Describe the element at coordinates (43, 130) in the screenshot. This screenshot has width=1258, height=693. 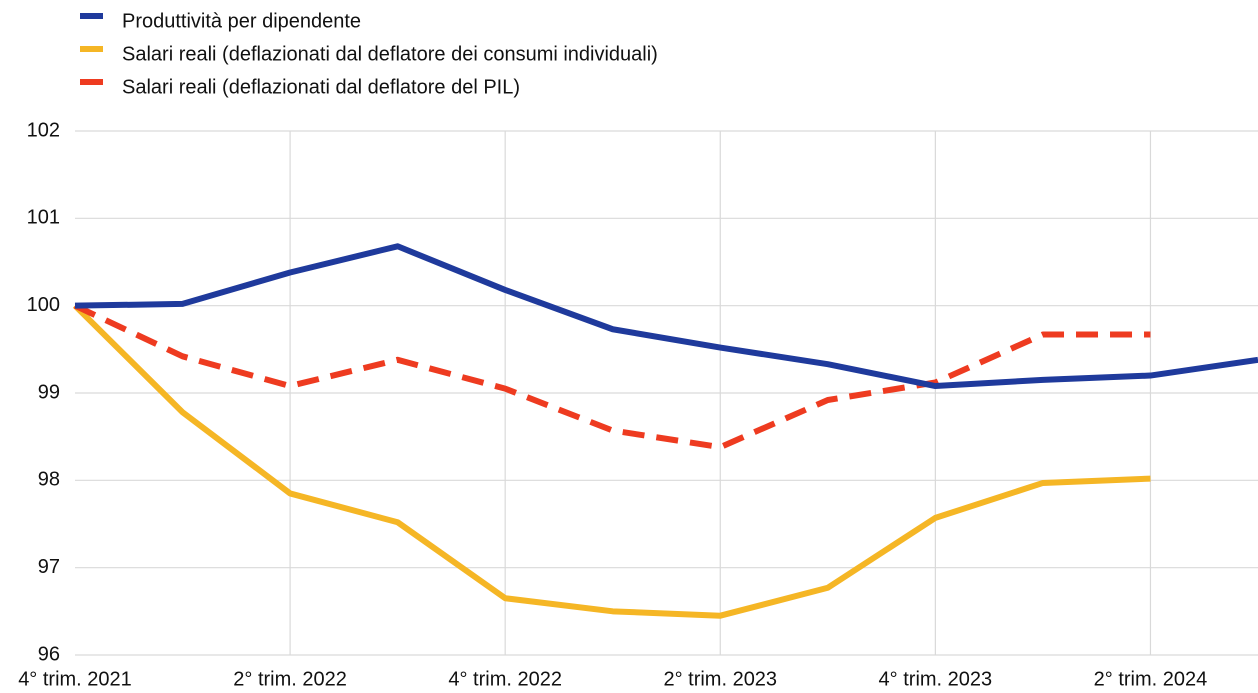
I see `y-tick-label: 102` at that location.